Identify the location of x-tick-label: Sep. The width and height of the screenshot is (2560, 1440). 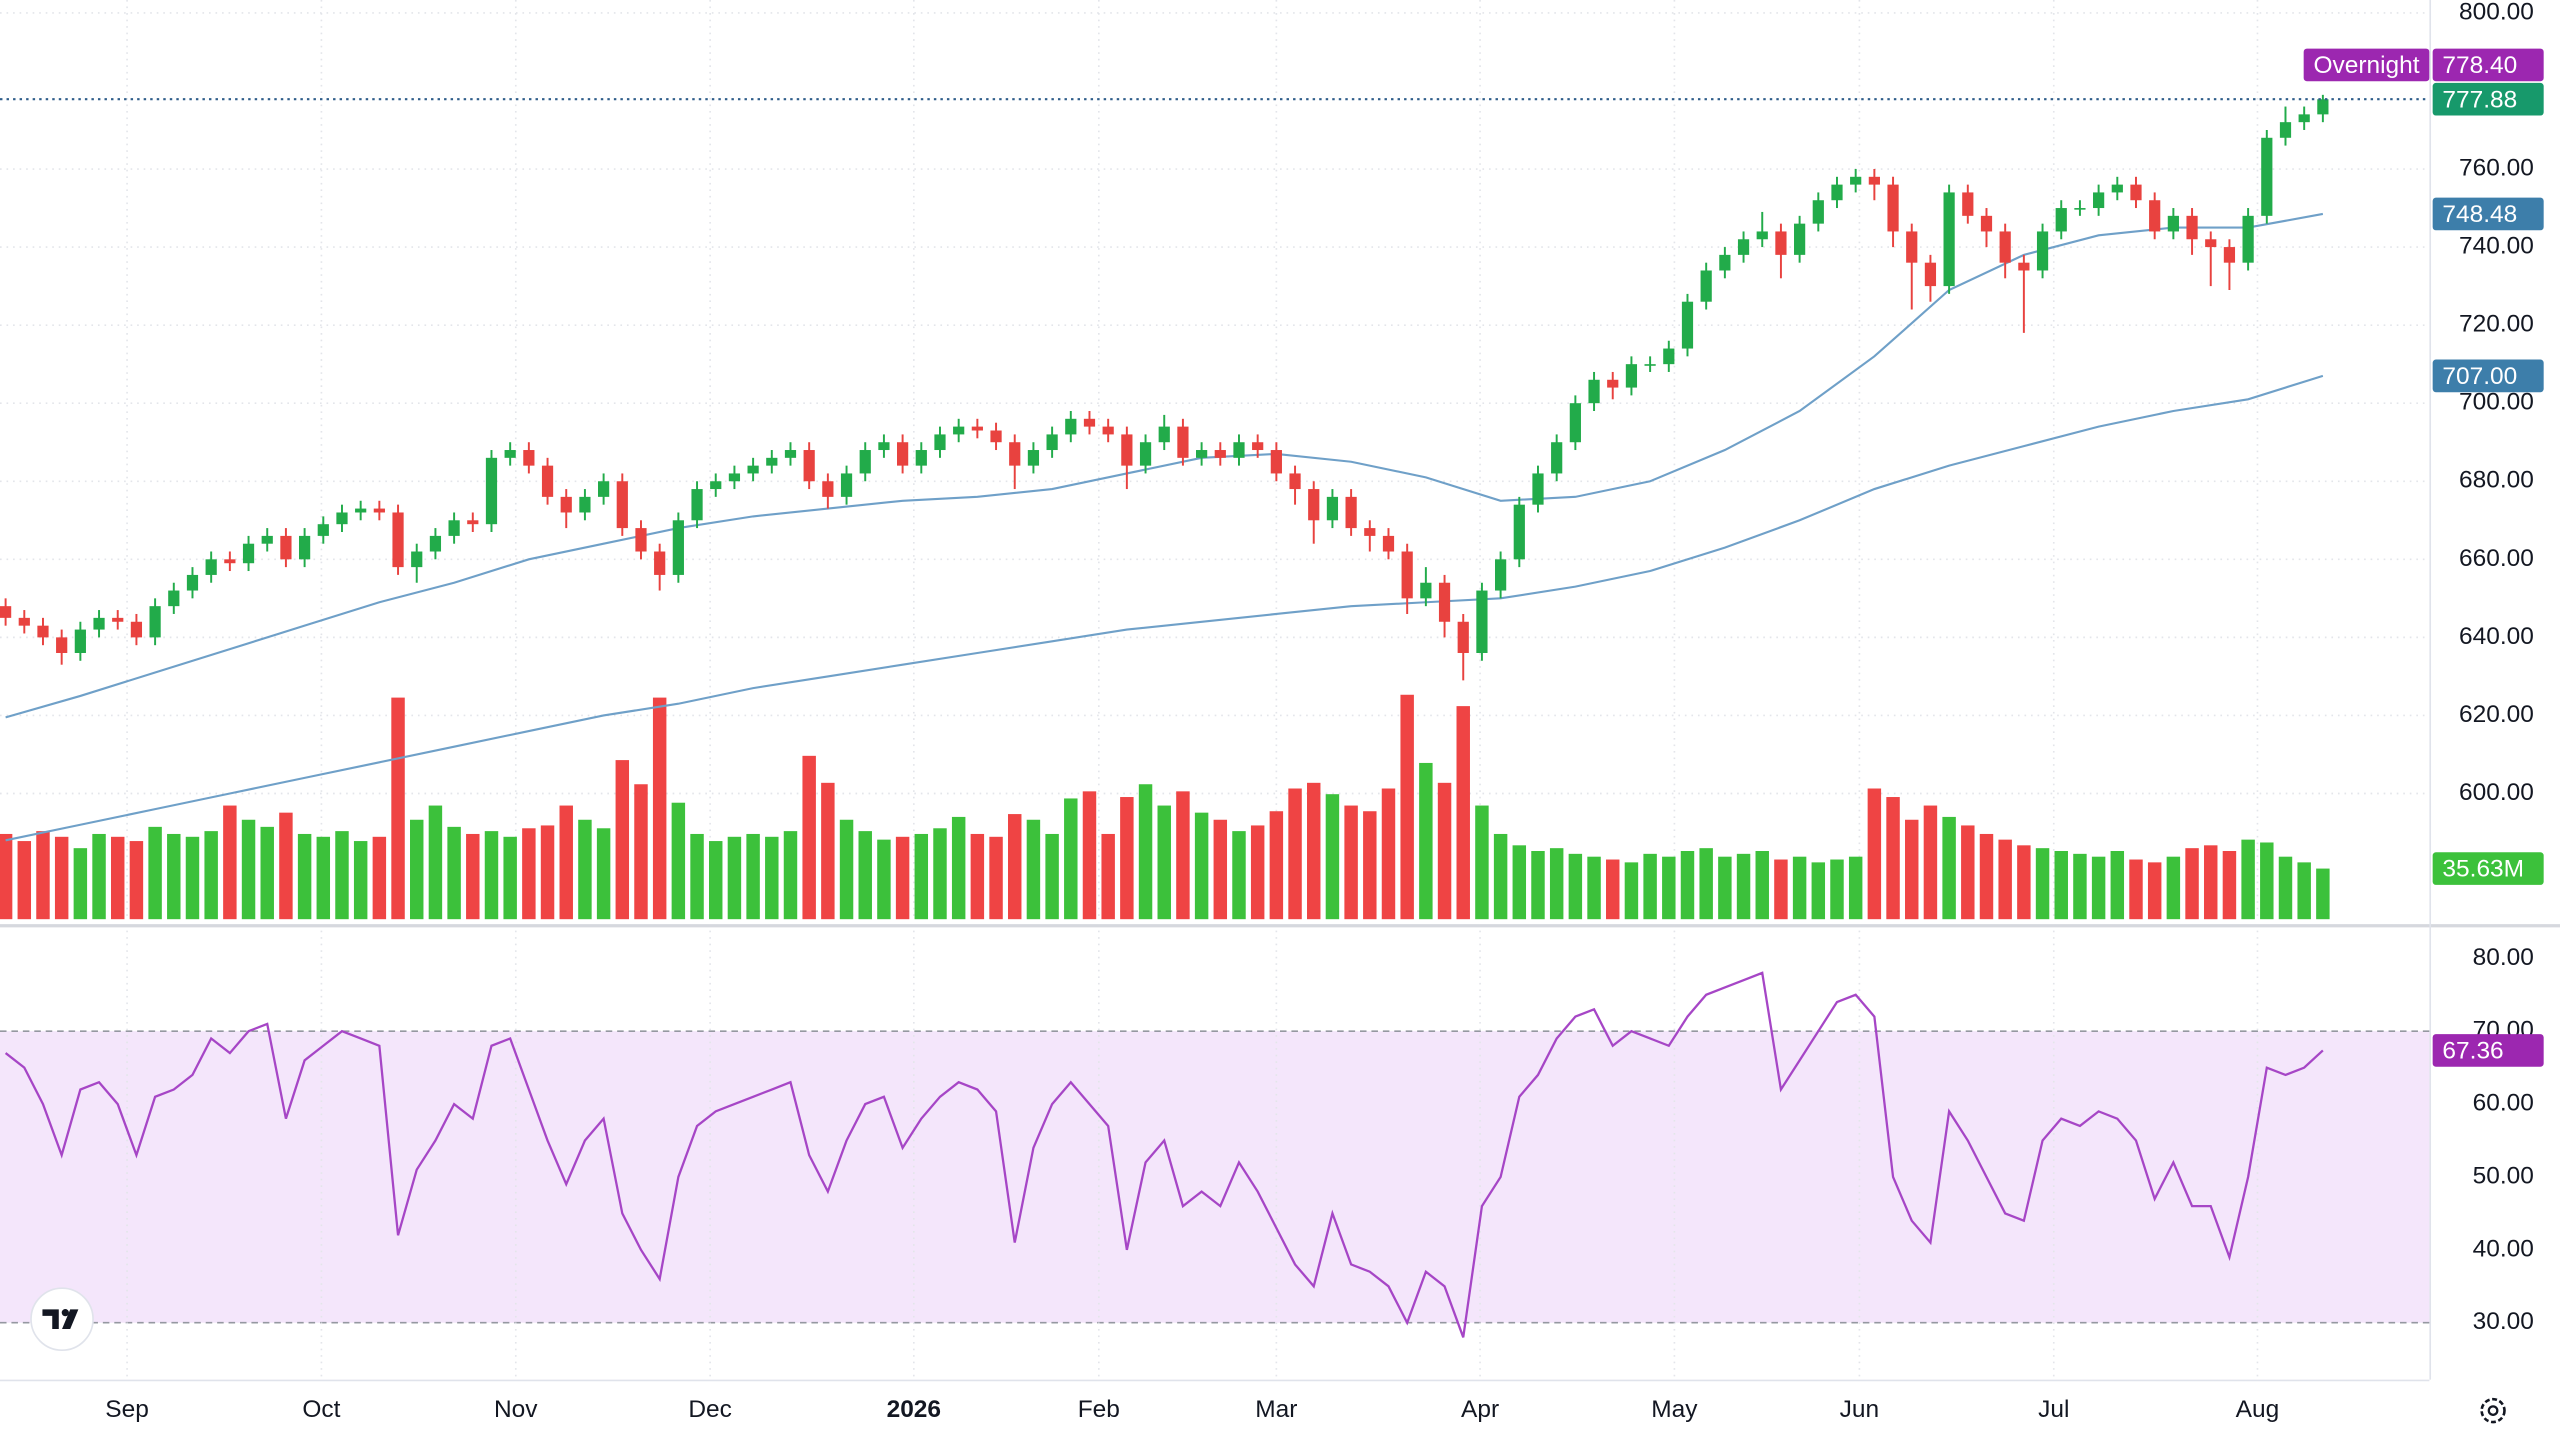
(127, 1409).